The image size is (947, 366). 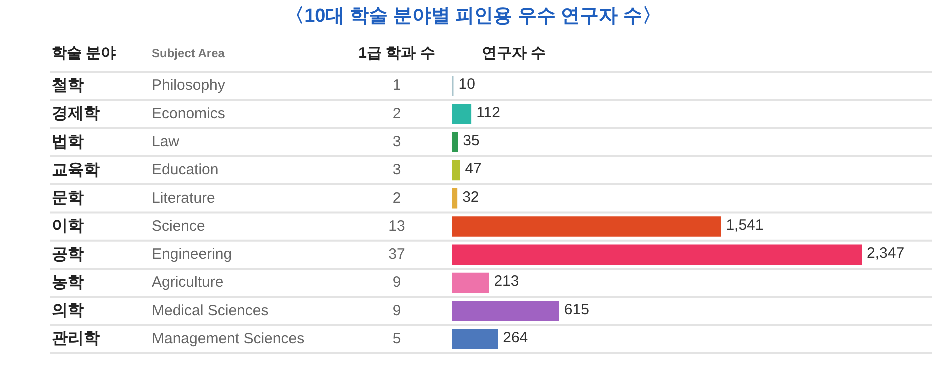 What do you see at coordinates (76, 114) in the screenshot?
I see `y-tick-label: 경제학` at bounding box center [76, 114].